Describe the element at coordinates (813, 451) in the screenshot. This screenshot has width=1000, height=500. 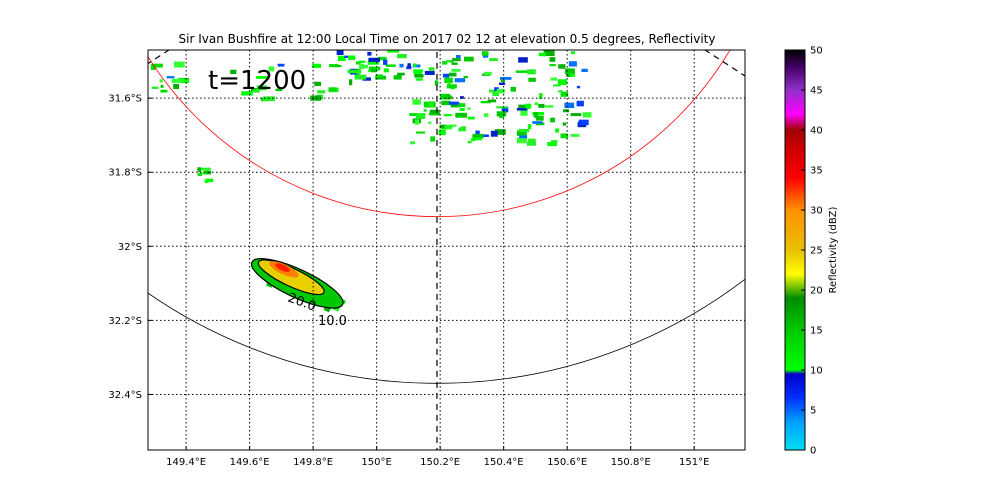
I see `colorbar-tick-label: 0` at that location.